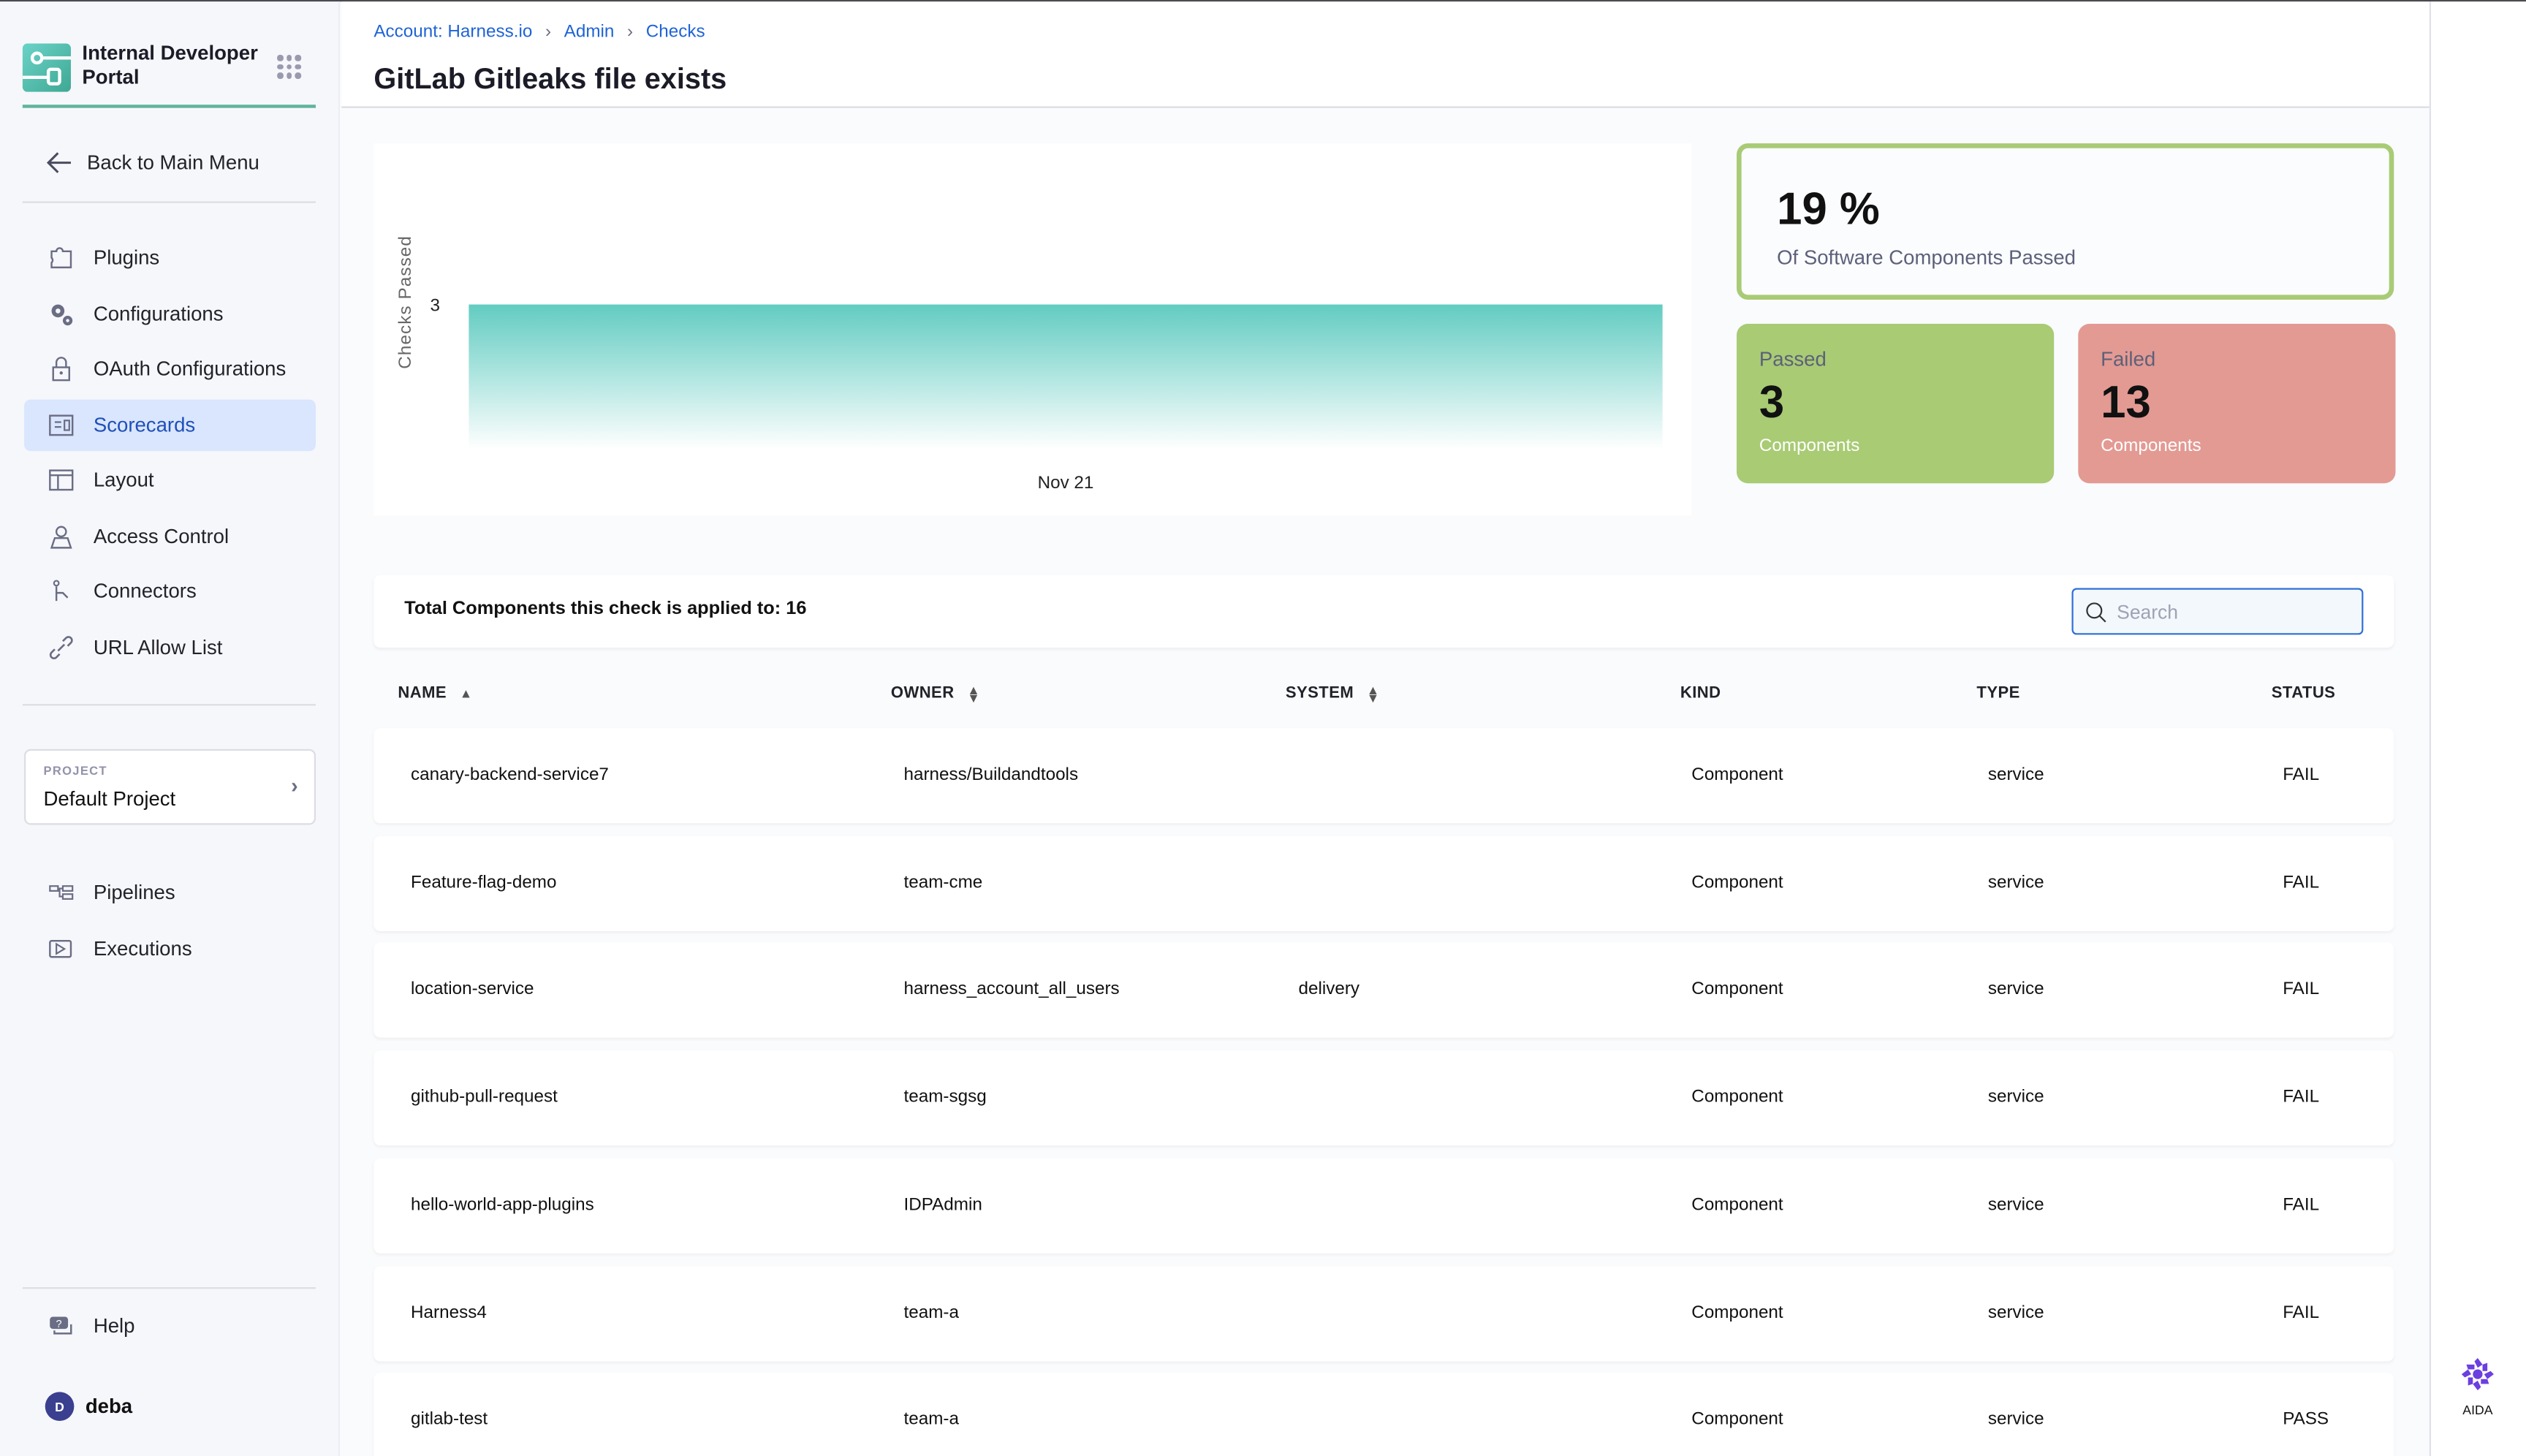  Describe the element at coordinates (2151, 446) in the screenshot. I see `failed-unit: Components` at that location.